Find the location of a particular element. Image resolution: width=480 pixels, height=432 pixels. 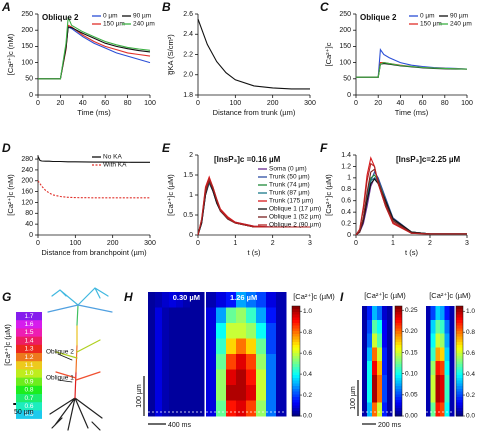

colorbar-tick-label: 0.8 is located at coordinates (470, 332).